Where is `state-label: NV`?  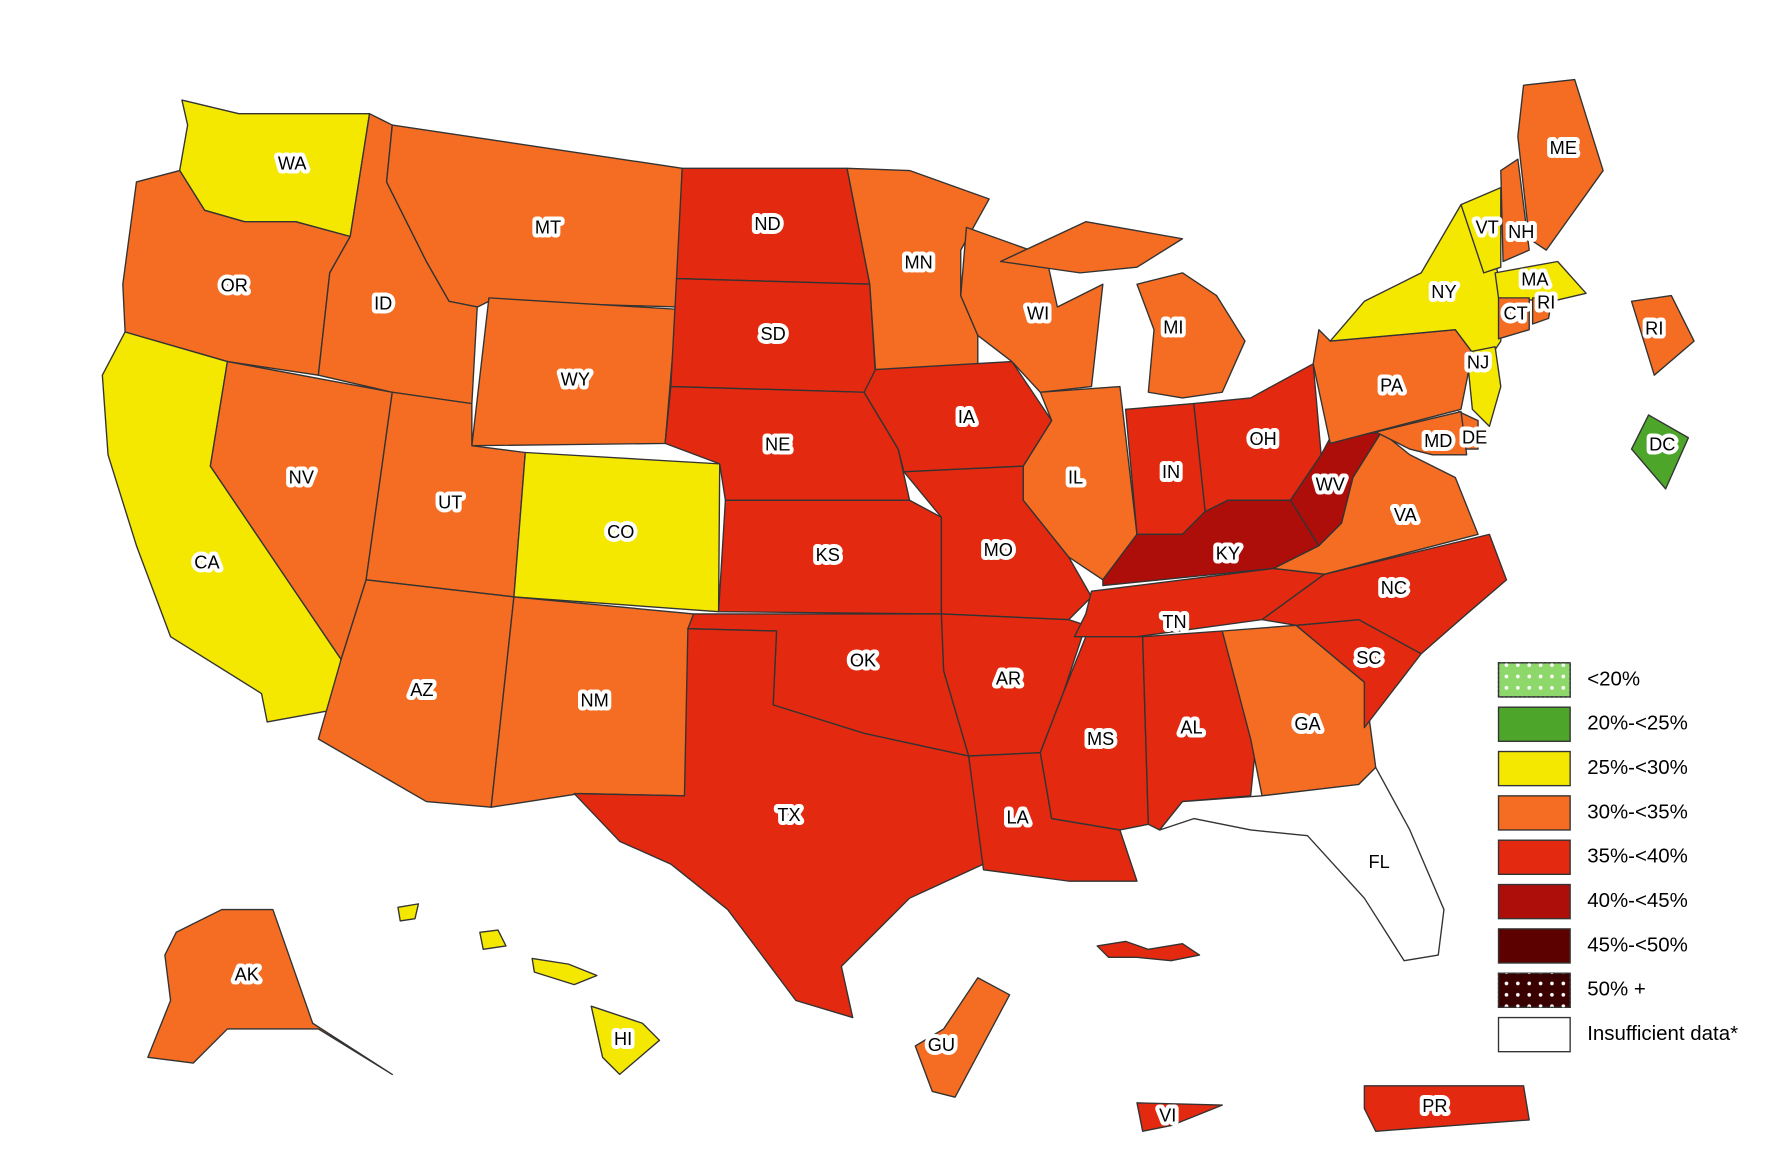
state-label: NV is located at coordinates (302, 477).